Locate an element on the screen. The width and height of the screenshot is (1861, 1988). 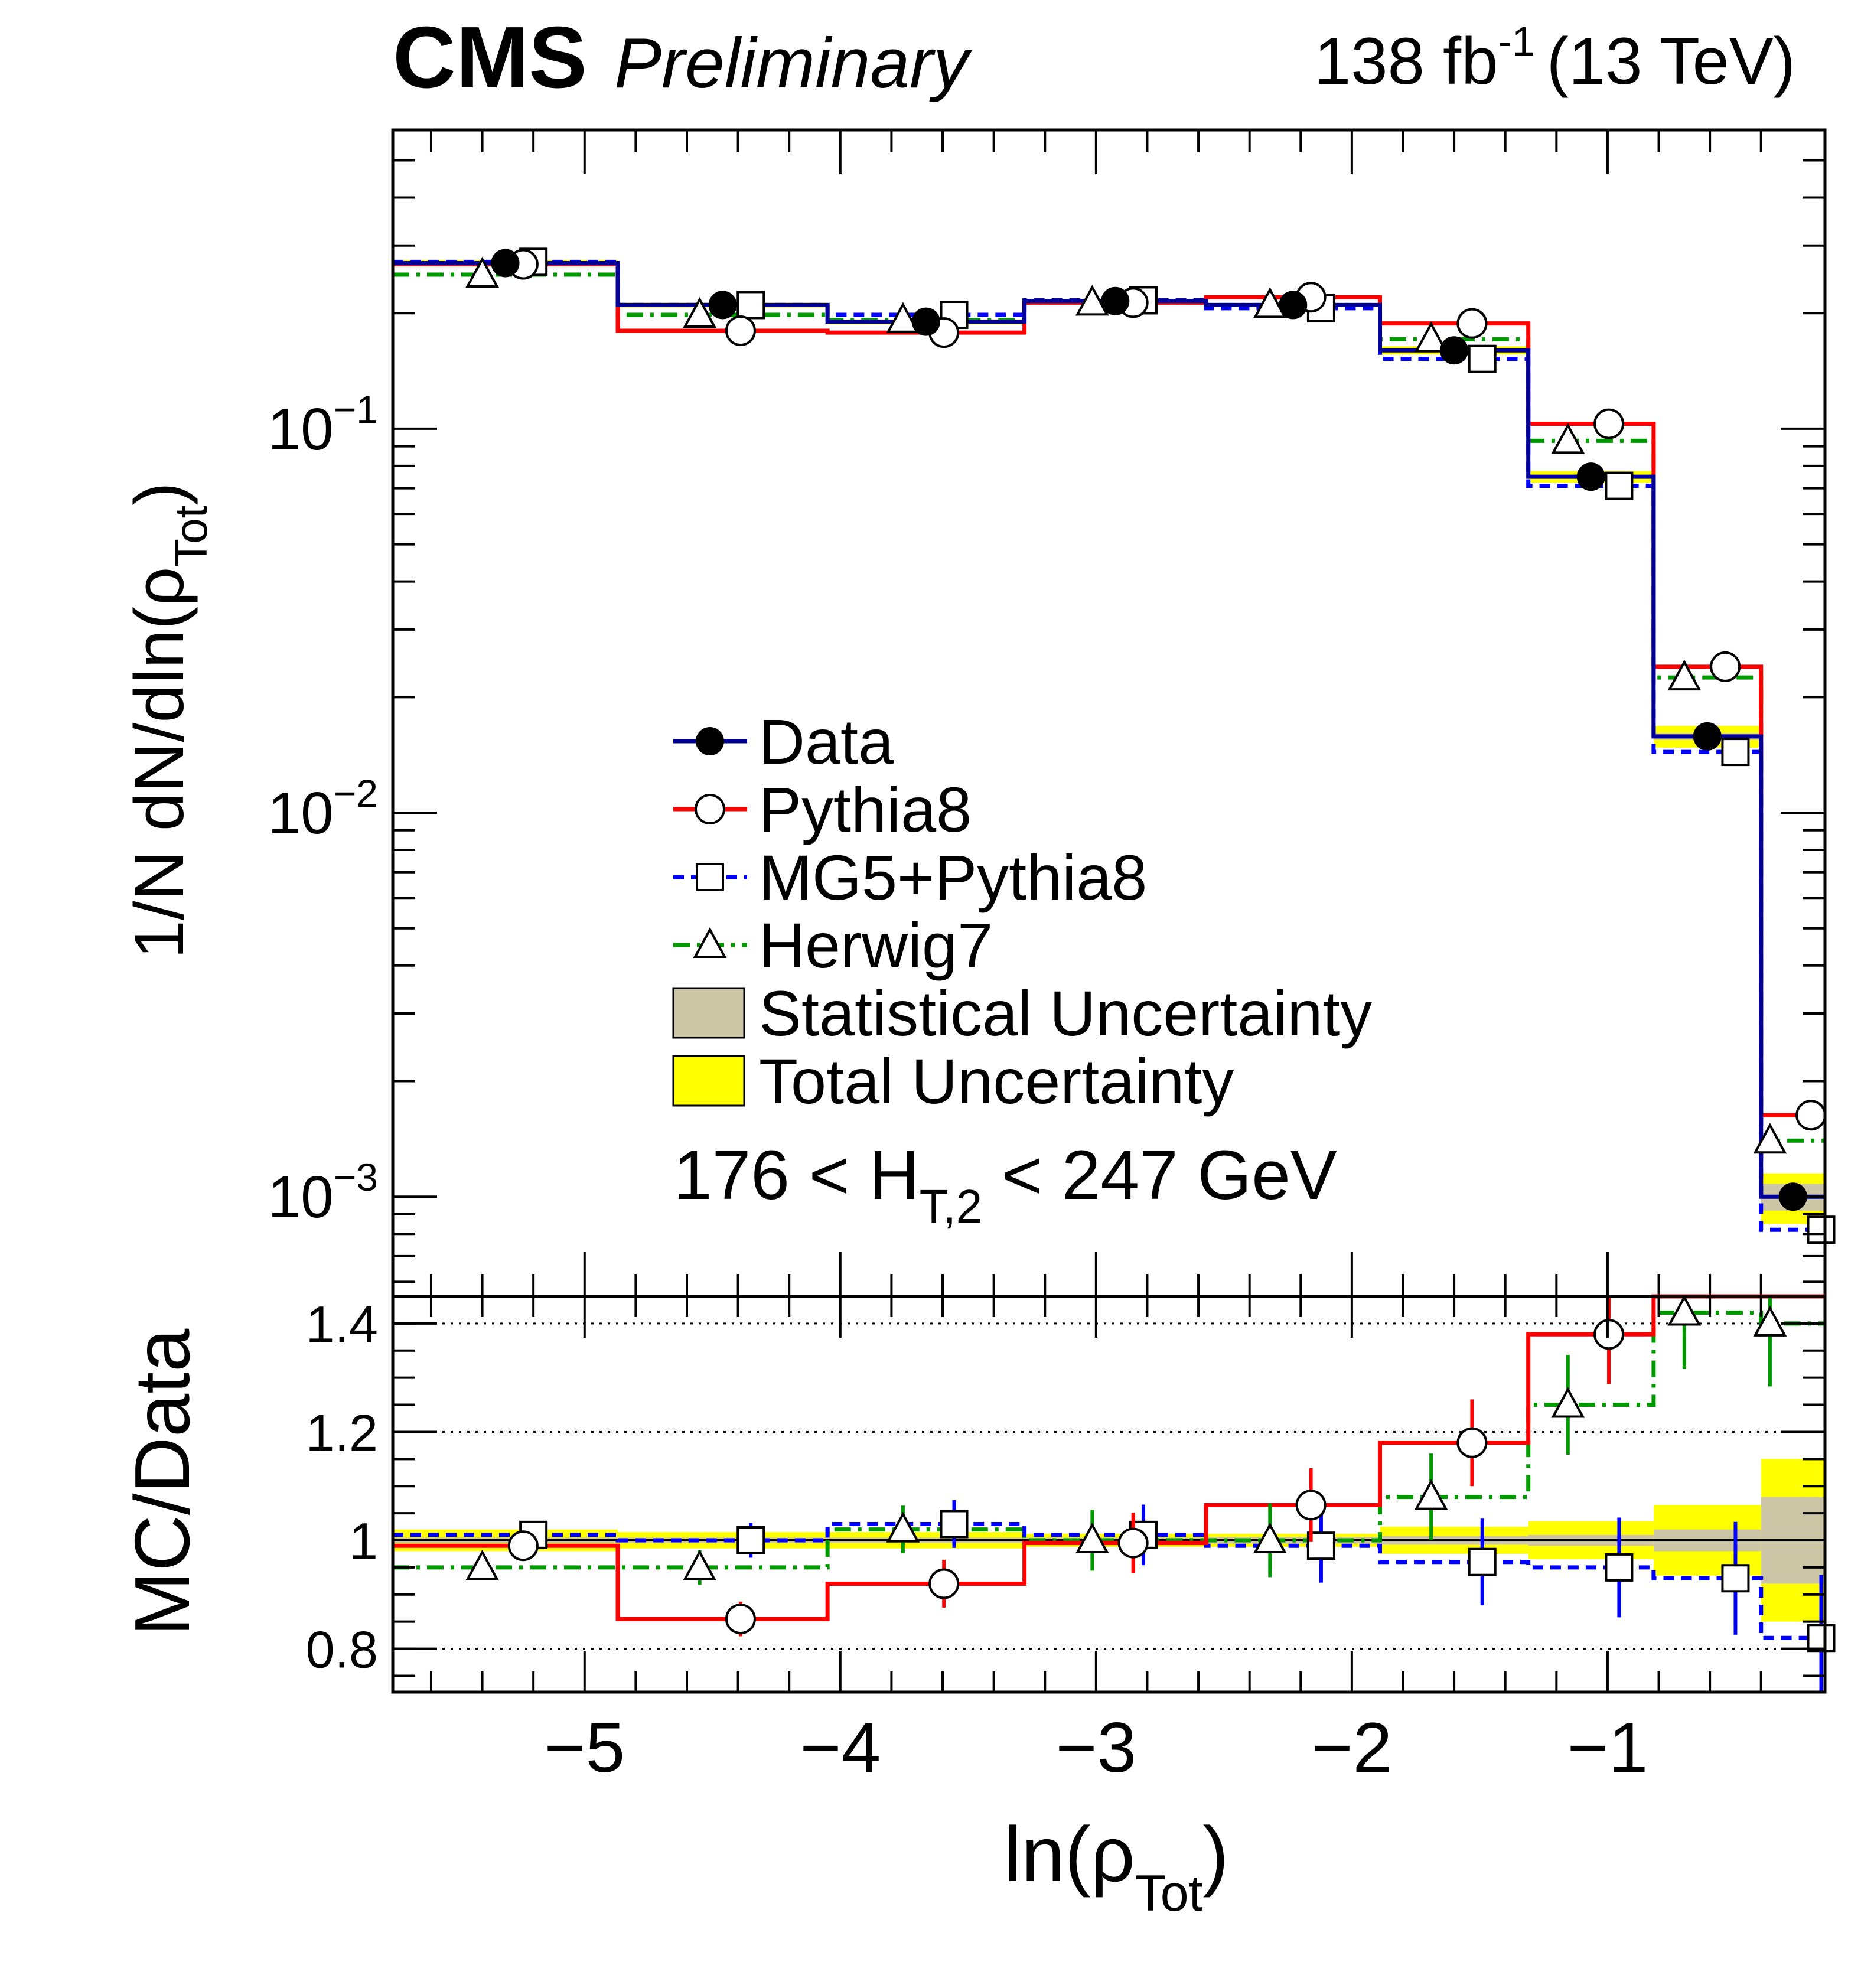
ratio-histogram-pythia8 is located at coordinates (1109, 1457).